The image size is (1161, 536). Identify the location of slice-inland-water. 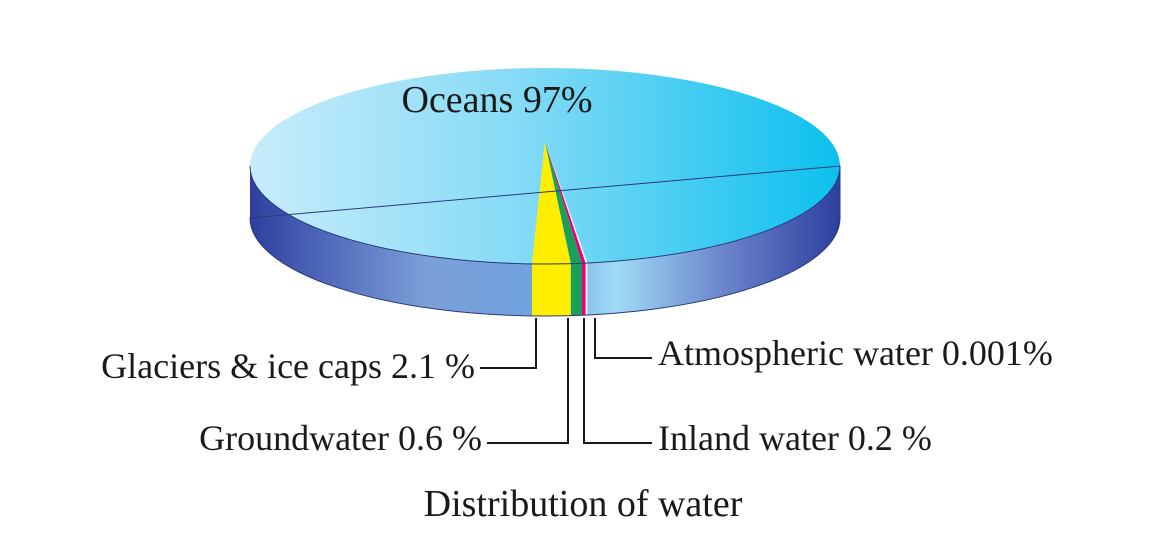
(565, 203).